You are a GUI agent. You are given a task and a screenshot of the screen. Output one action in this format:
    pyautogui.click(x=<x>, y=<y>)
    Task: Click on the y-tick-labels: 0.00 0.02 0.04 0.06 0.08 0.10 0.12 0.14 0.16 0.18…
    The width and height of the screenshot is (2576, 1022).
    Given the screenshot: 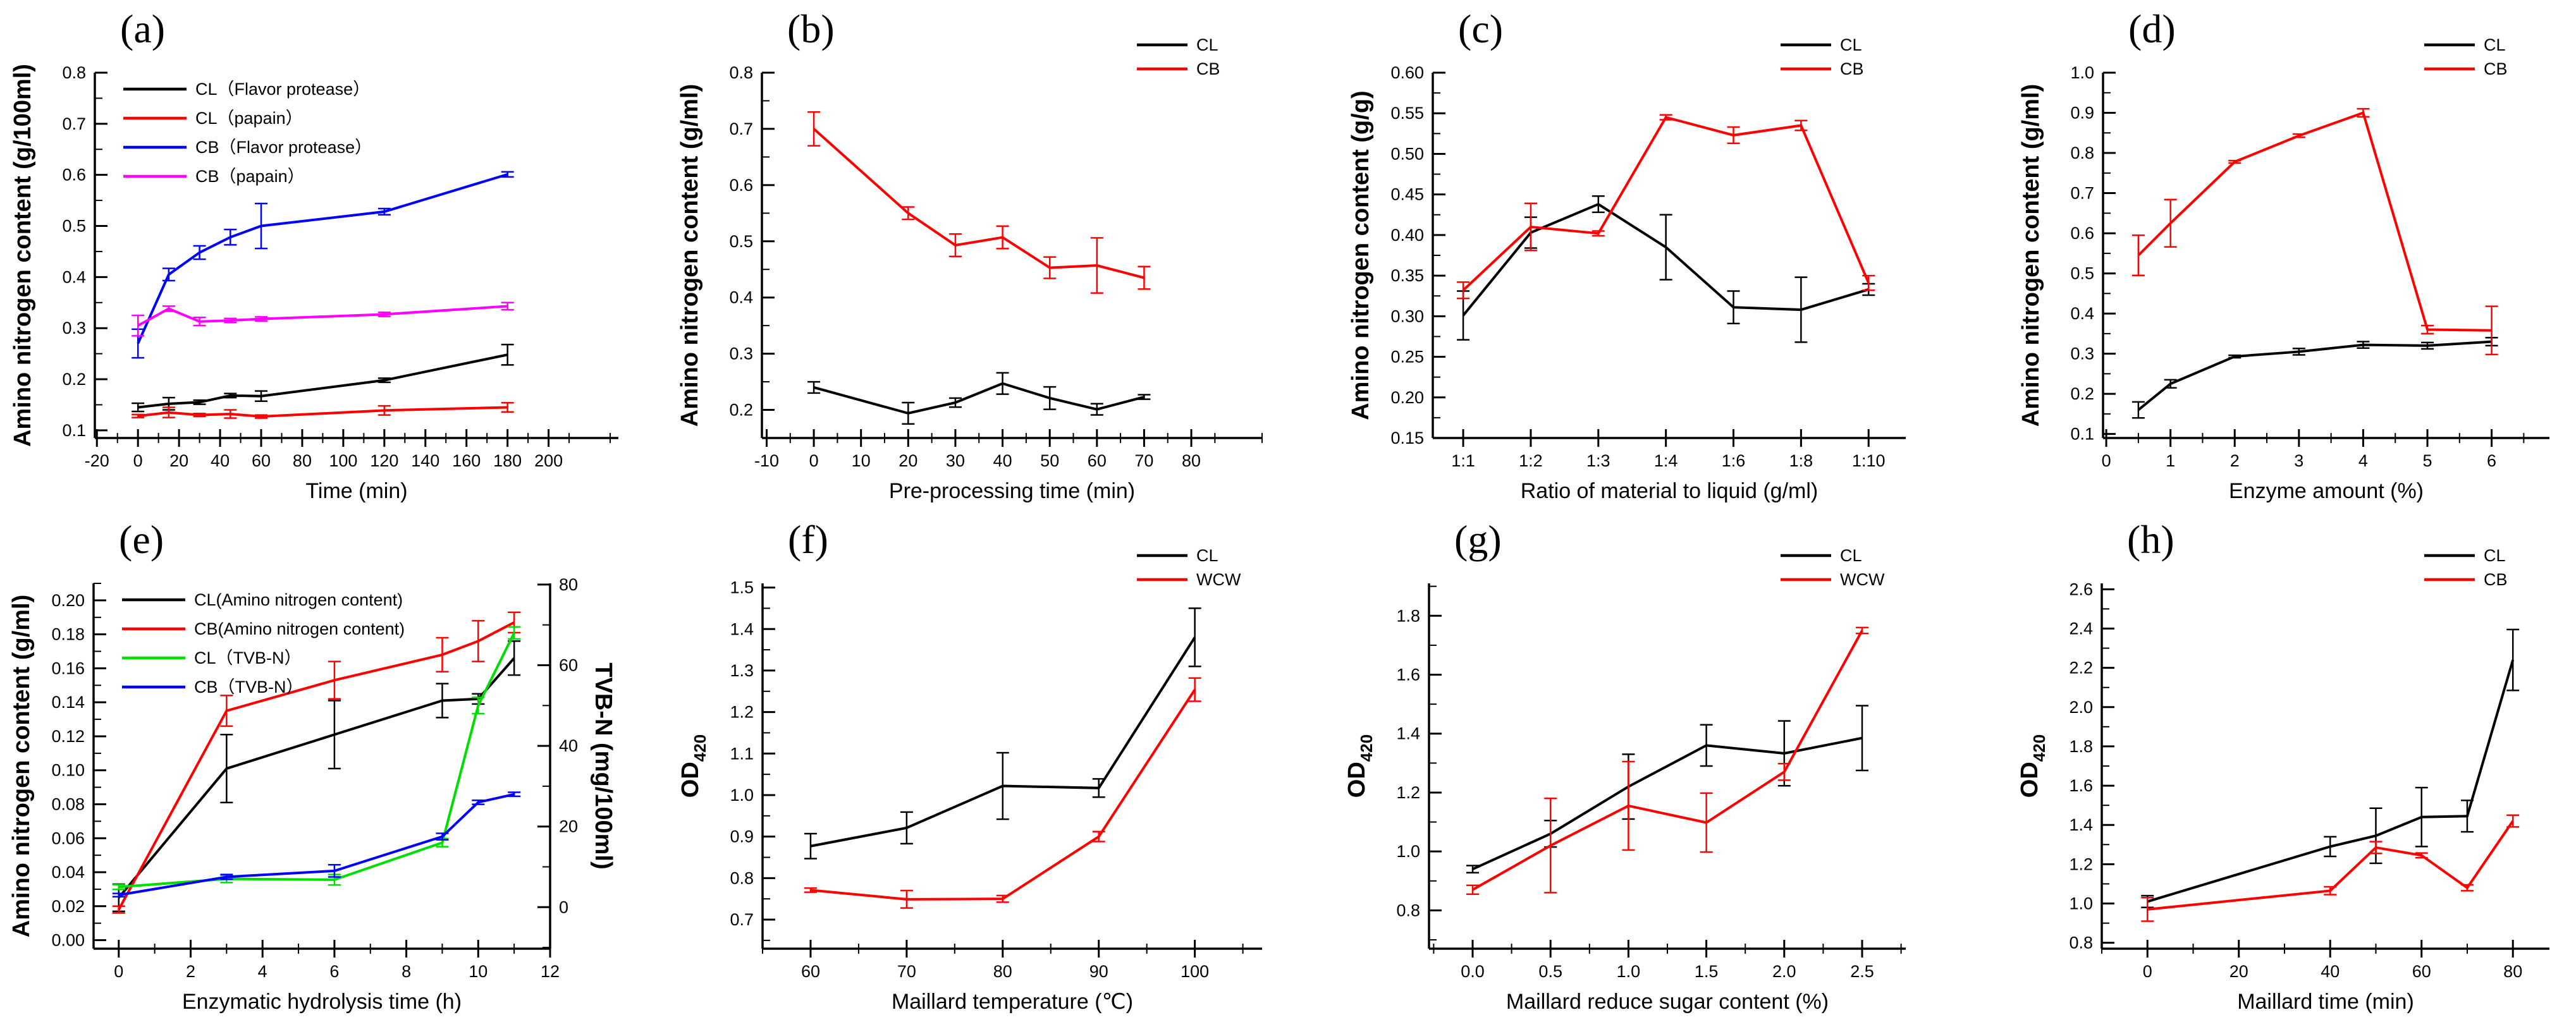 What is the action you would take?
    pyautogui.click(x=68, y=770)
    